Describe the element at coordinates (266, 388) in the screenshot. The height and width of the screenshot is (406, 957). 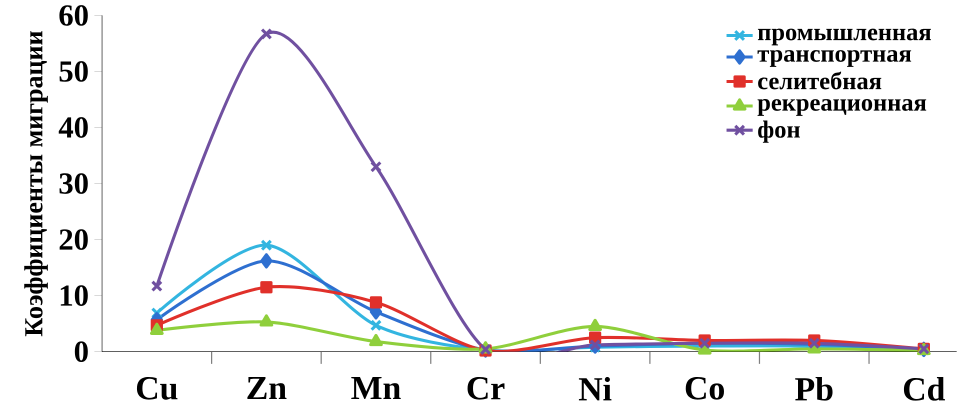
I see `x-tick-label: Zn` at that location.